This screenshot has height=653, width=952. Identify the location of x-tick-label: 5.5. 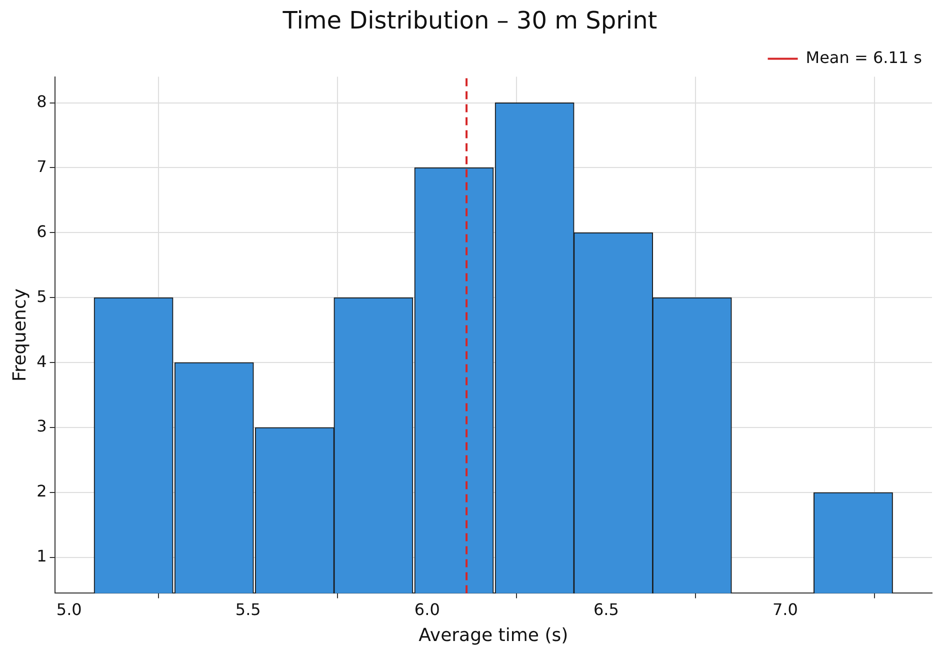
(248, 609).